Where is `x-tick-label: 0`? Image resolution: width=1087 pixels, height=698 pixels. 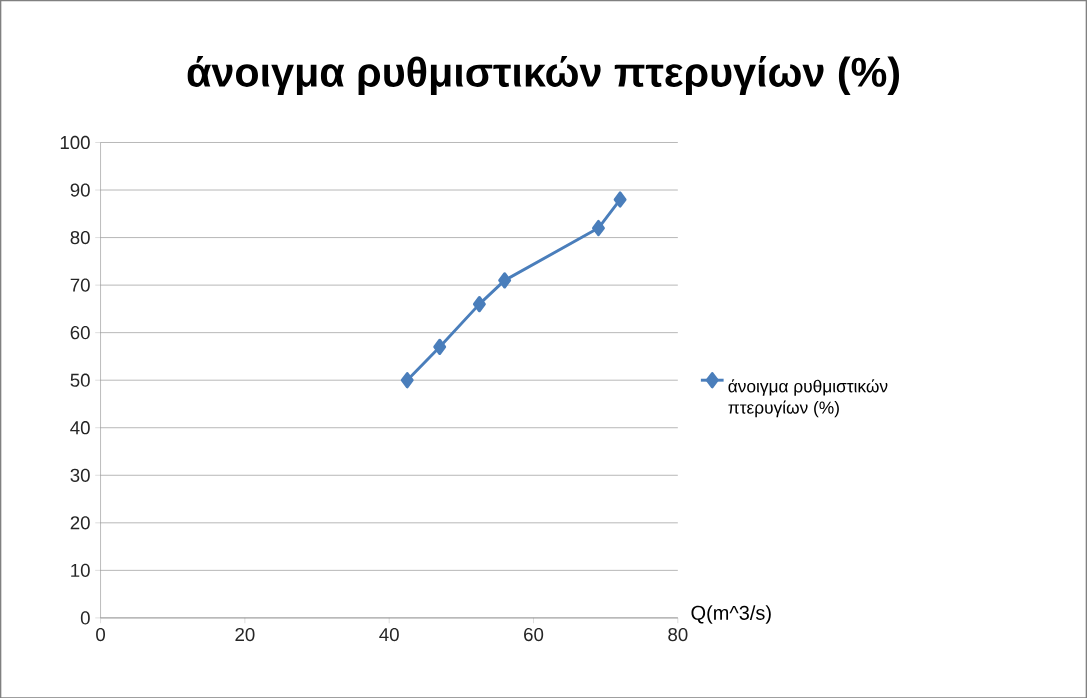 x-tick-label: 0 is located at coordinates (101, 634).